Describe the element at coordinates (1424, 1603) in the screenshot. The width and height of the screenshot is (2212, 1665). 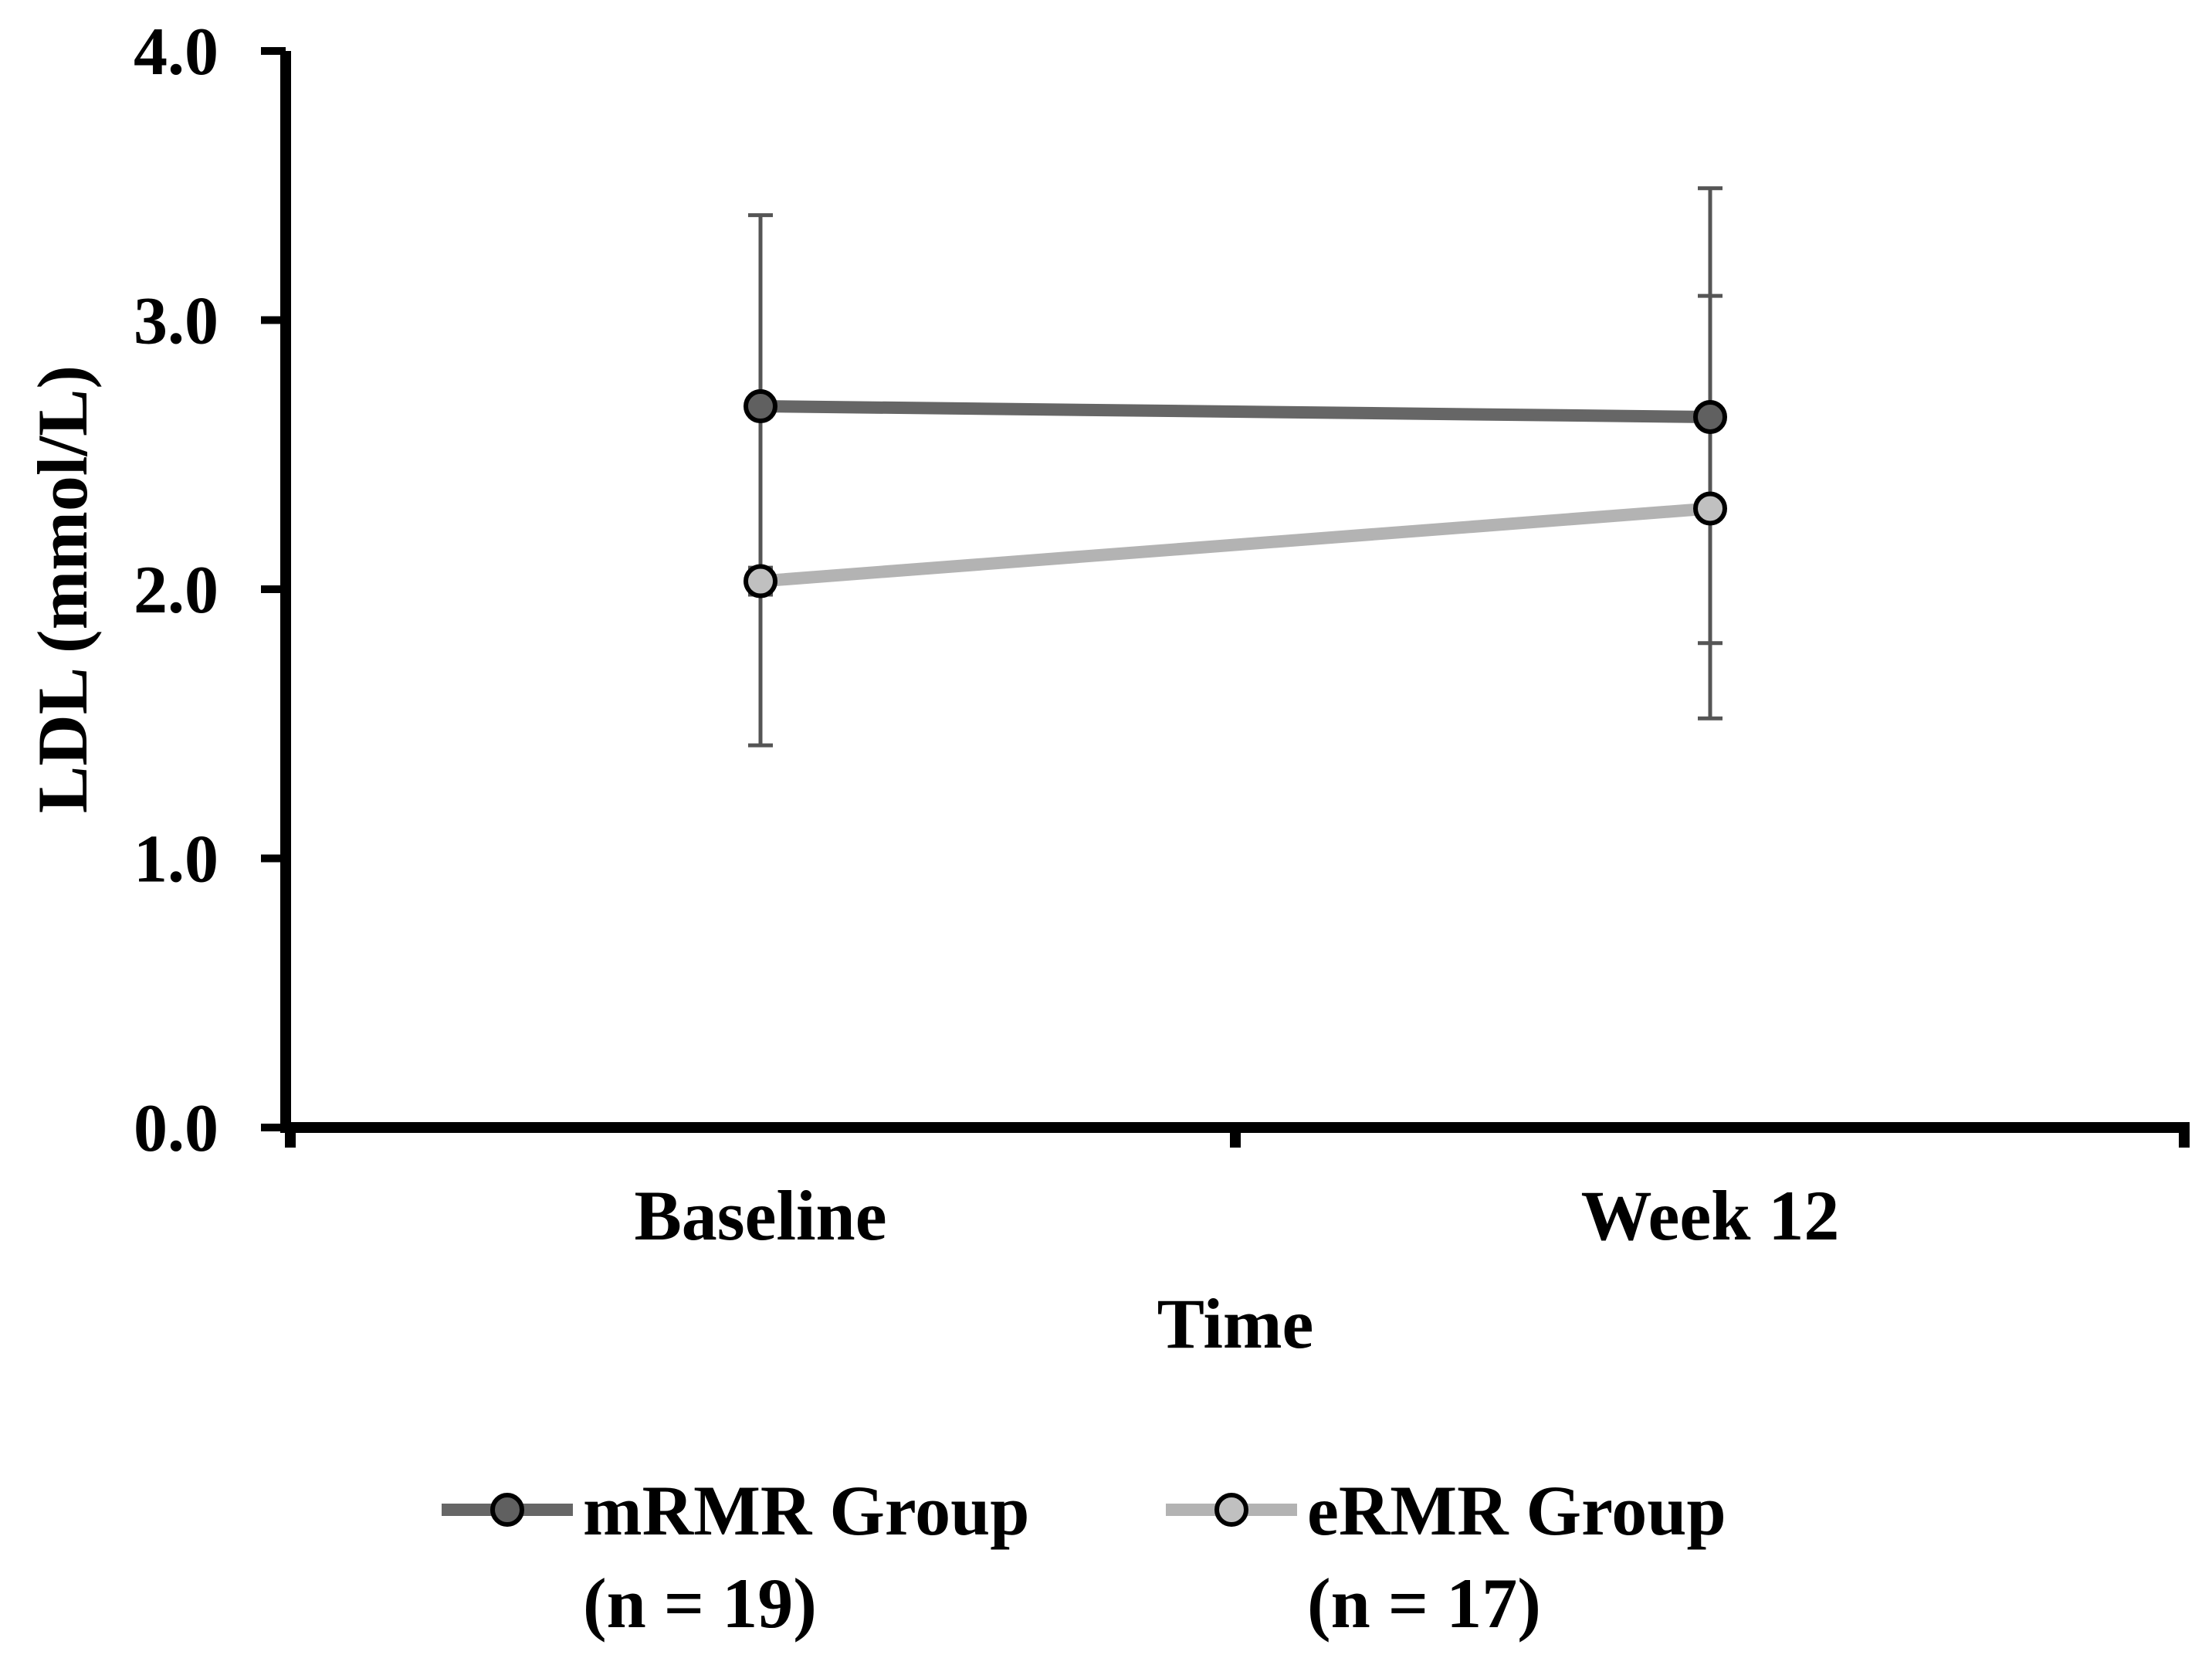
I see `legend-sublabel: (n = 17)` at that location.